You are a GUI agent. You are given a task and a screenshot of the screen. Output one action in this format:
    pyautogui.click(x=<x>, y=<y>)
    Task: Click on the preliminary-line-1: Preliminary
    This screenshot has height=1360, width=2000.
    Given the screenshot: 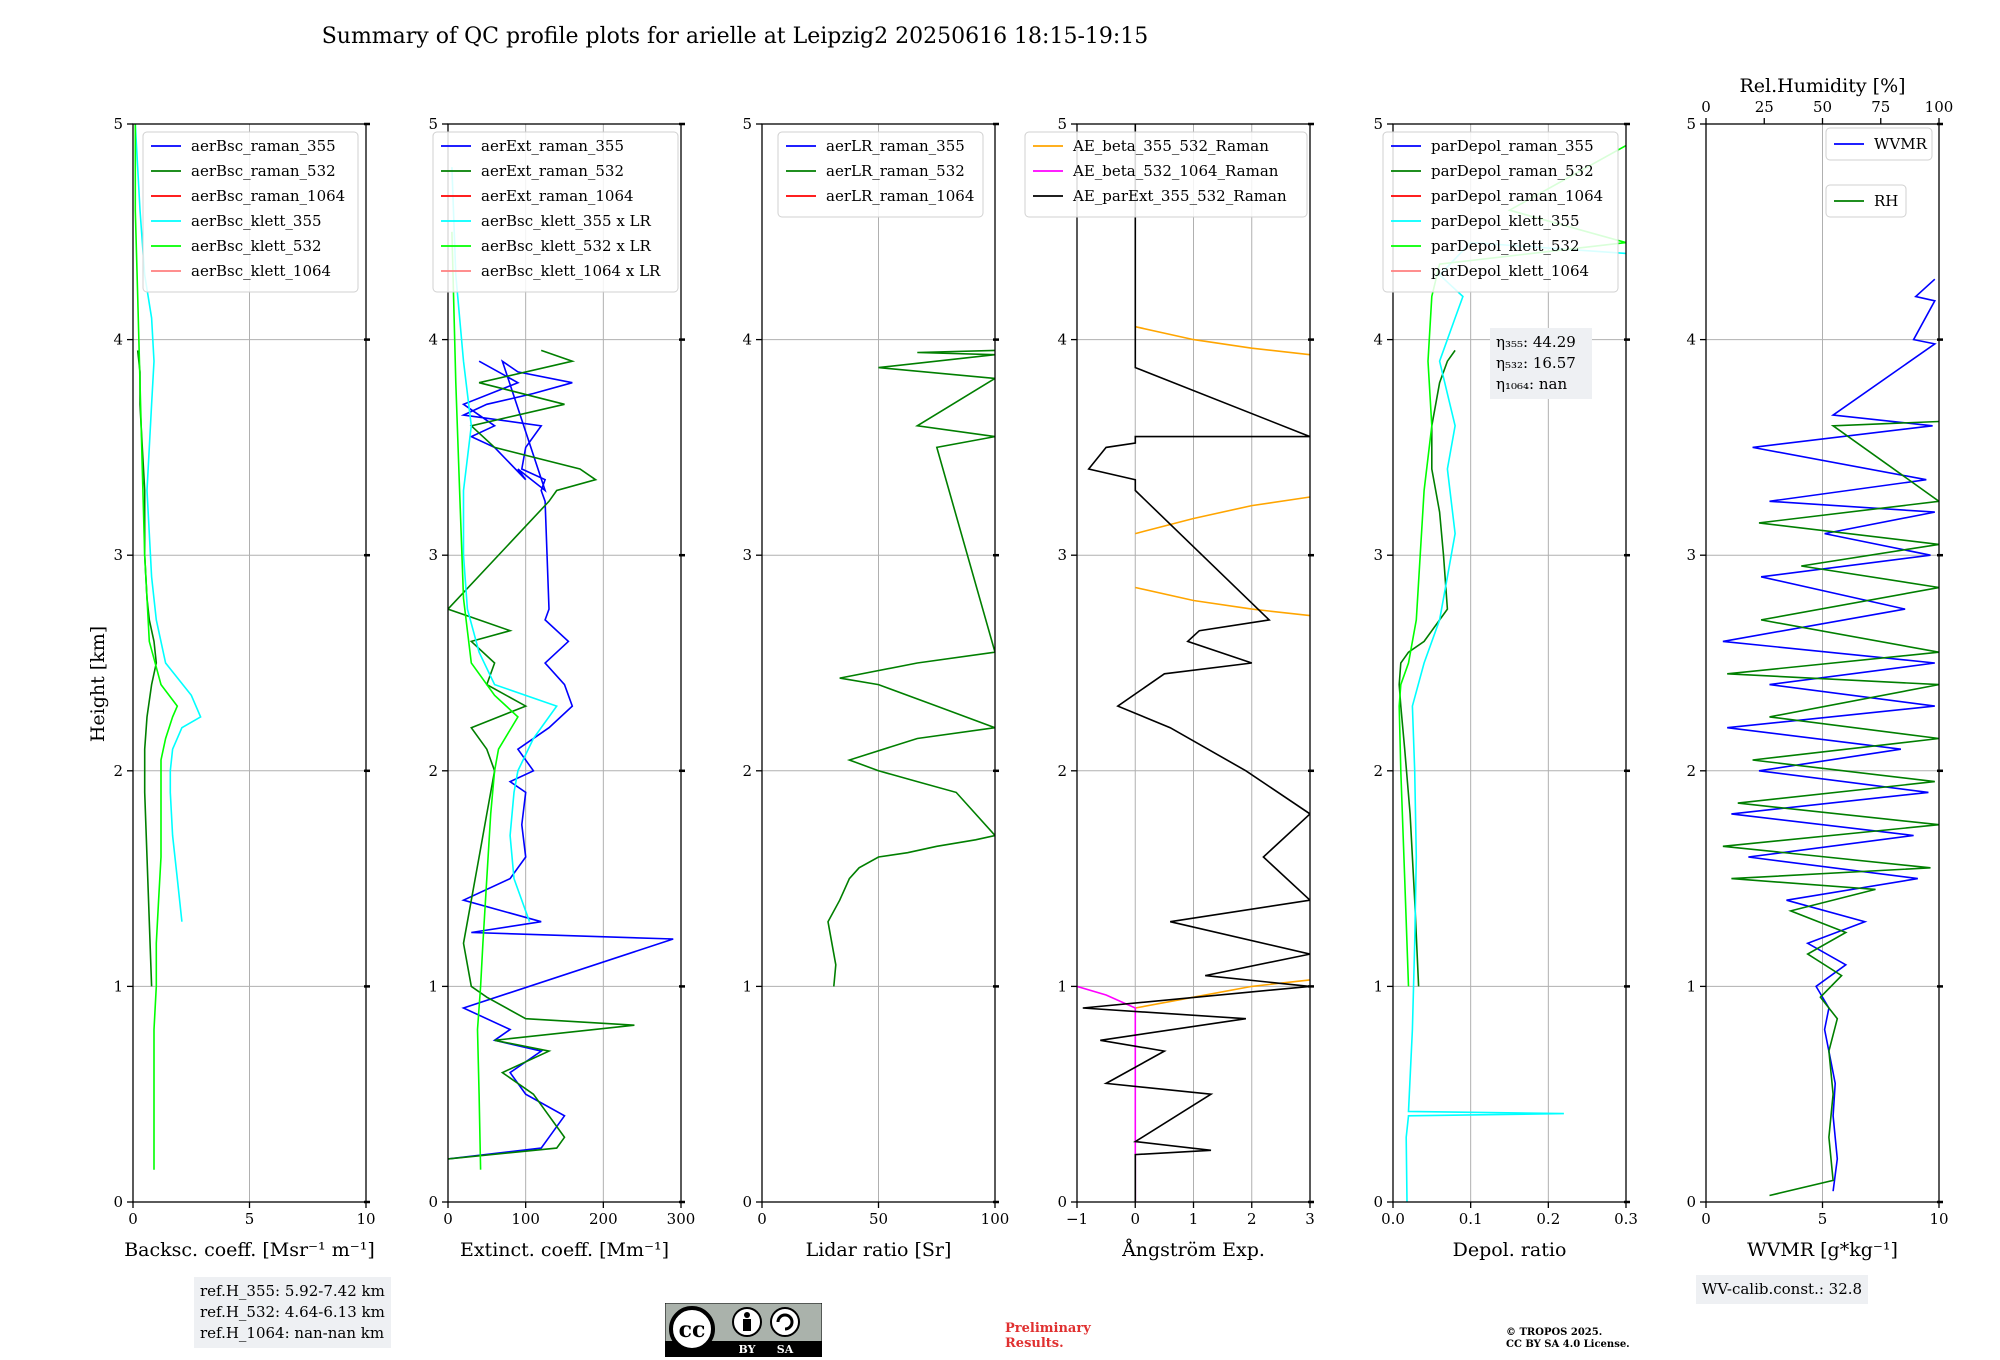 What is the action you would take?
    pyautogui.click(x=1048, y=1328)
    